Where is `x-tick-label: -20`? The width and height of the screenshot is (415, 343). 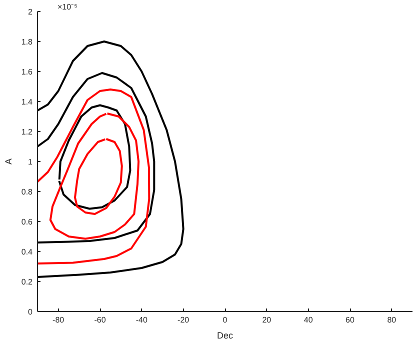 x-tick-label: -20 is located at coordinates (184, 320).